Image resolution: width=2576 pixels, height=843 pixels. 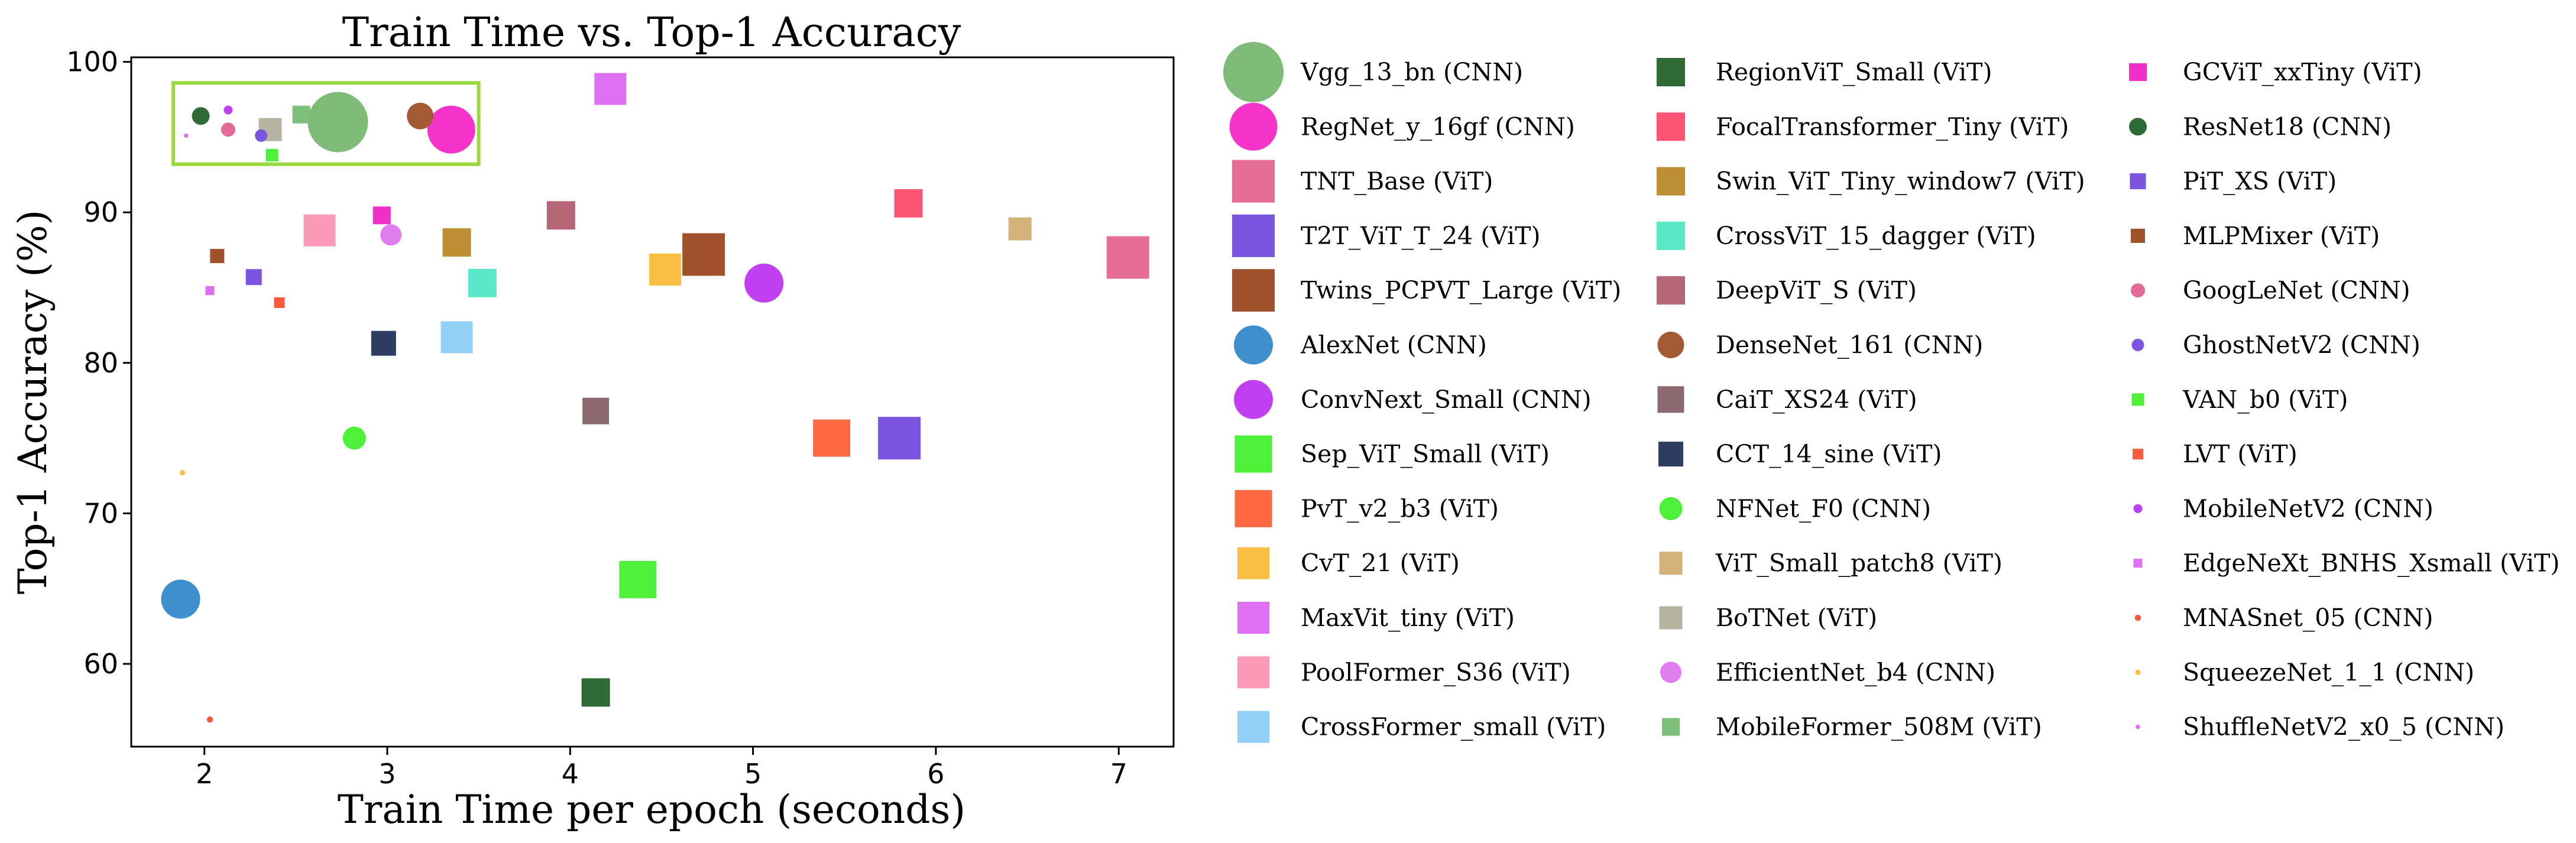 I want to click on legend-marker-sep-vit-small-vit, so click(x=1253, y=454).